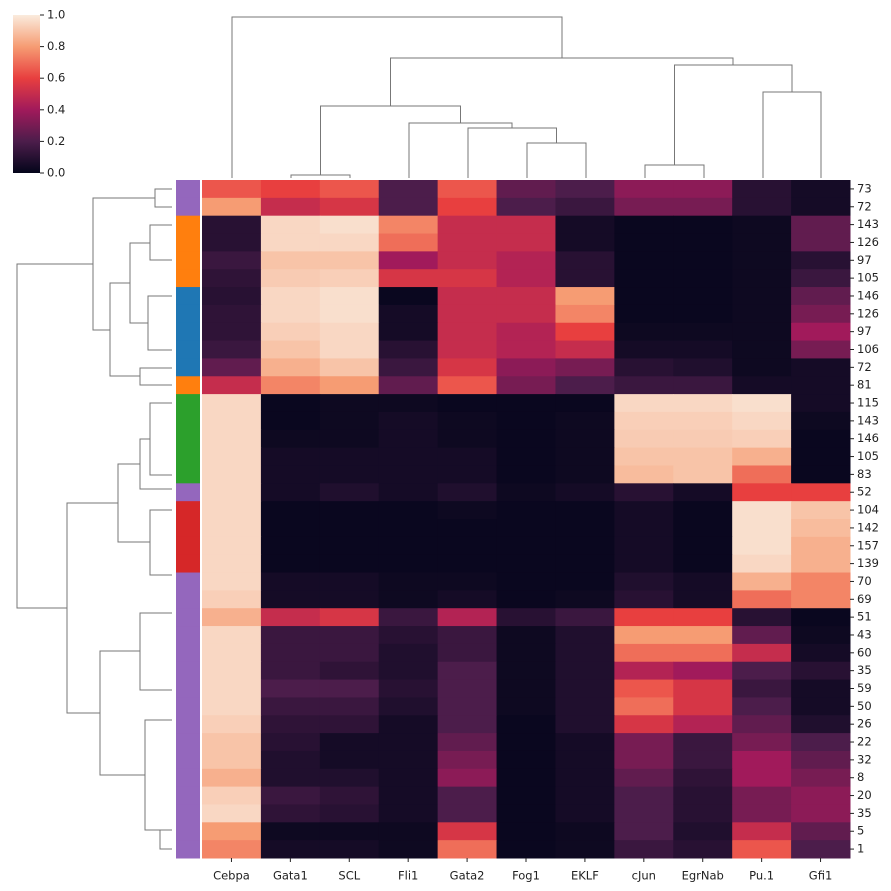  Describe the element at coordinates (864, 742) in the screenshot. I see `row-label: 22` at that location.